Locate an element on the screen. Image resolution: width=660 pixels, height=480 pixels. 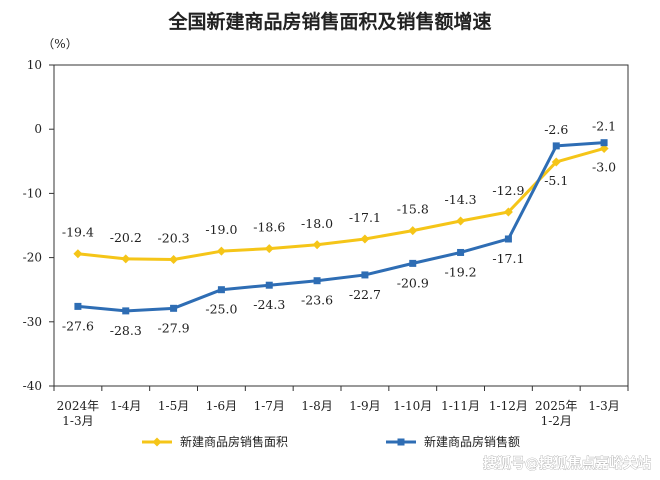
sales-area-series-data-label: -19.0 is located at coordinates (221, 229).